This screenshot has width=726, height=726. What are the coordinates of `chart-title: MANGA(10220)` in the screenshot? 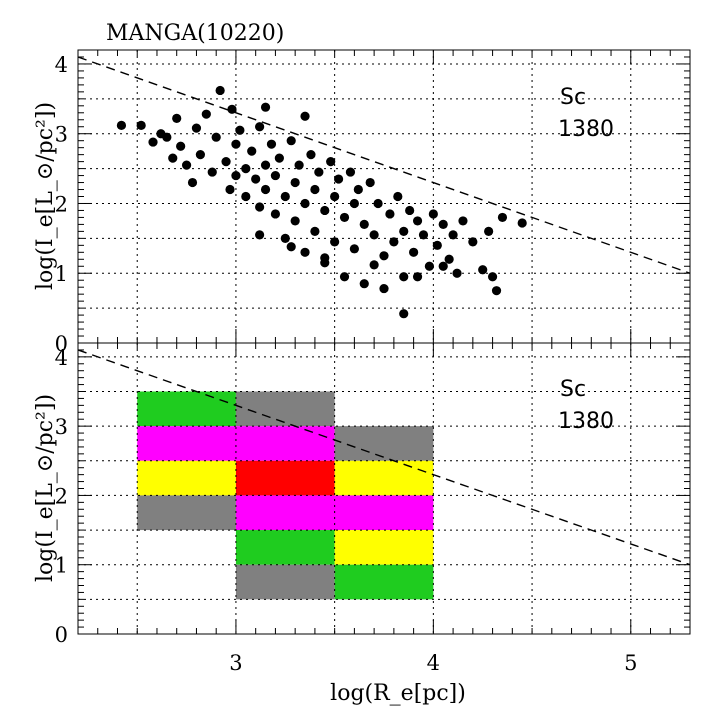 It's located at (195, 33).